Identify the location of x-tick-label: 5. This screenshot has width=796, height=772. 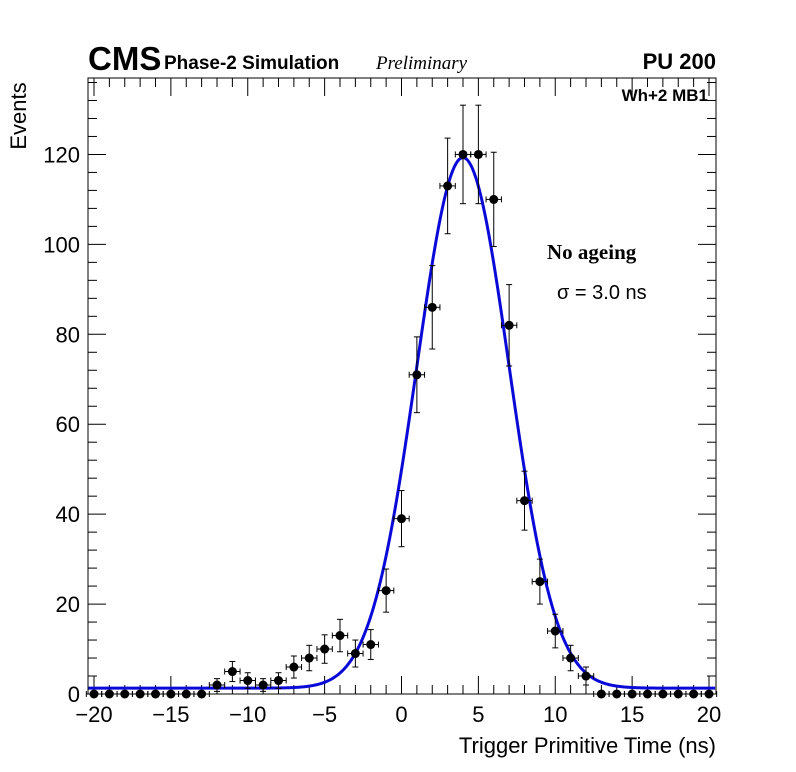
(478, 714).